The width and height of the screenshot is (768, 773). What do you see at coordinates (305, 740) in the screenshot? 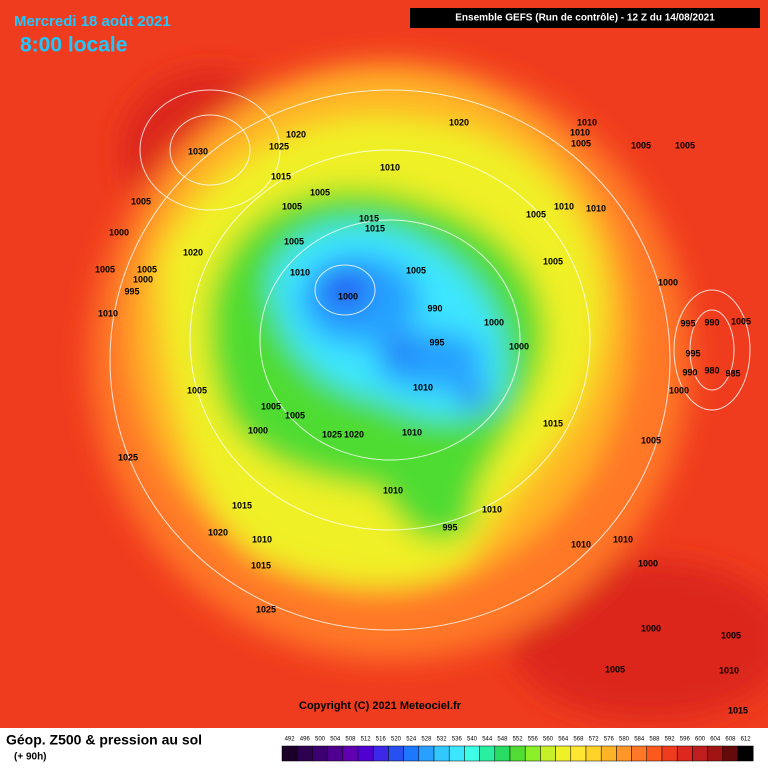
I see `legend-value: 496` at bounding box center [305, 740].